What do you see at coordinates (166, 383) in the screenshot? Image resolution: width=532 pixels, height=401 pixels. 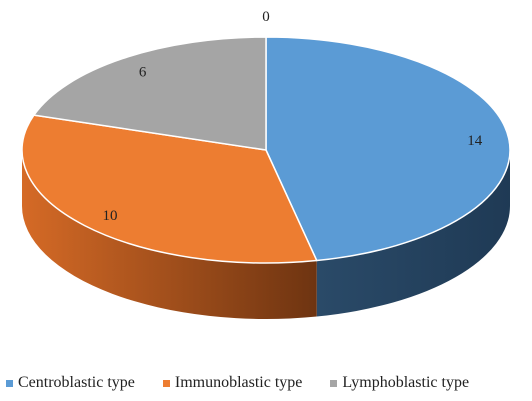 I see `legend-swatch-immunoblastic` at bounding box center [166, 383].